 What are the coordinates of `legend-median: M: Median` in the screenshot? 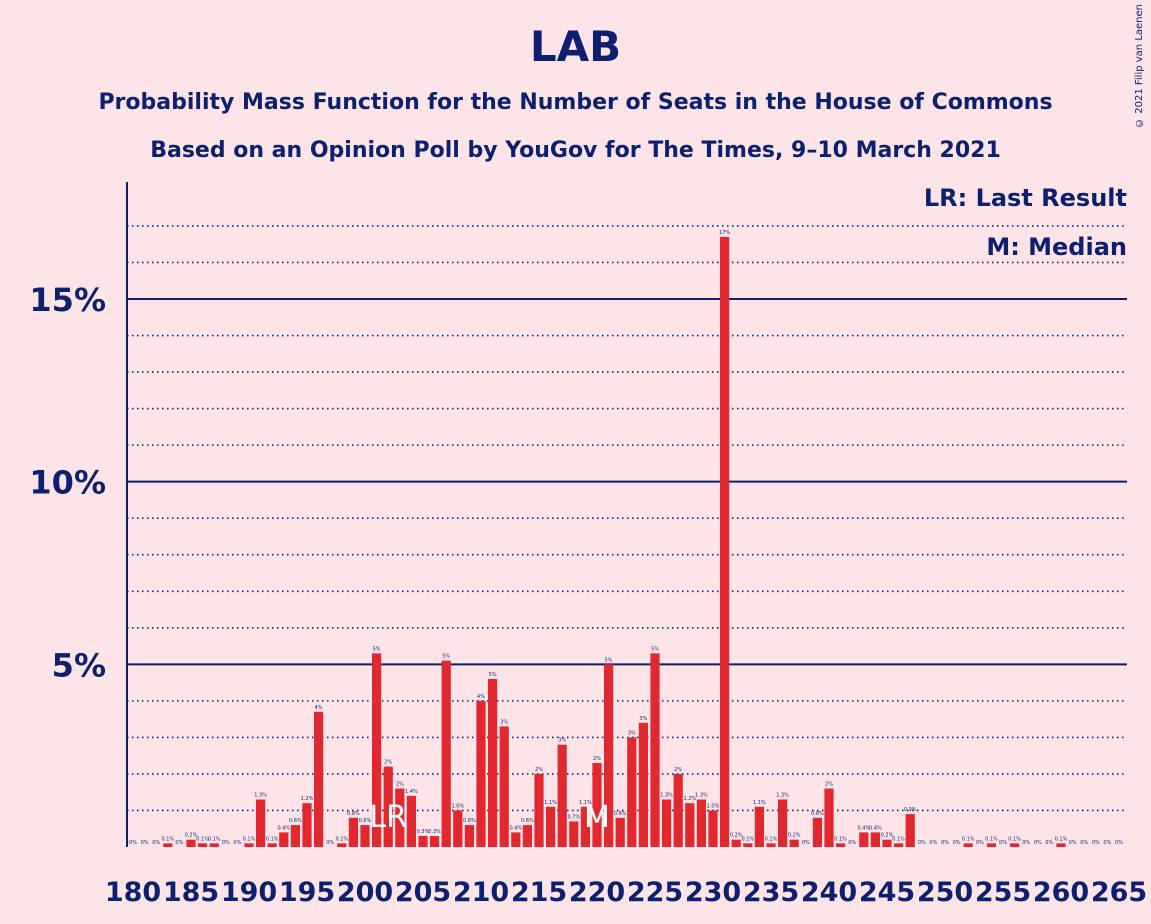 It's located at (1056, 247).